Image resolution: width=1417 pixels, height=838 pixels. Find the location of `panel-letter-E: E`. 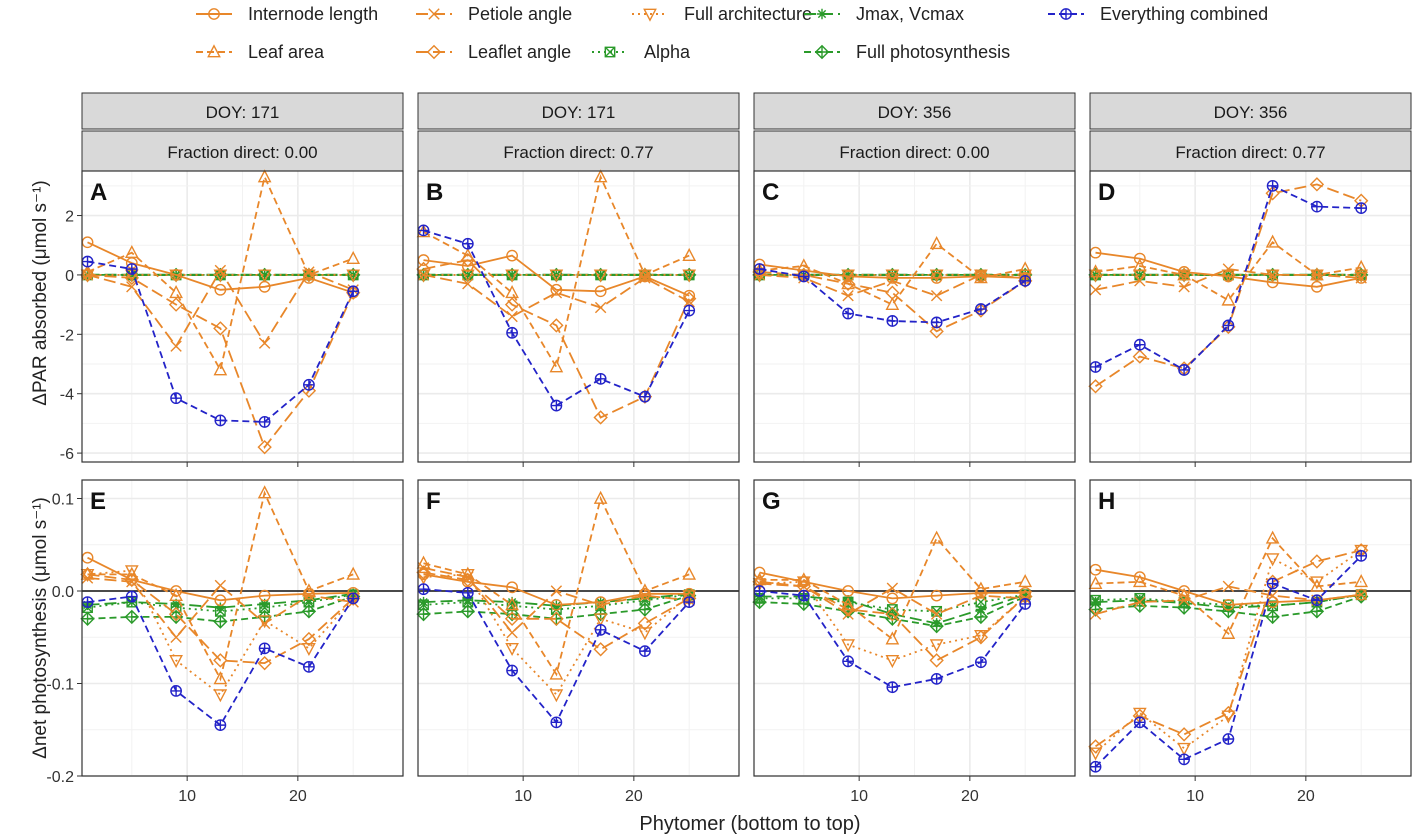

panel-letter-E: E is located at coordinates (98, 501).